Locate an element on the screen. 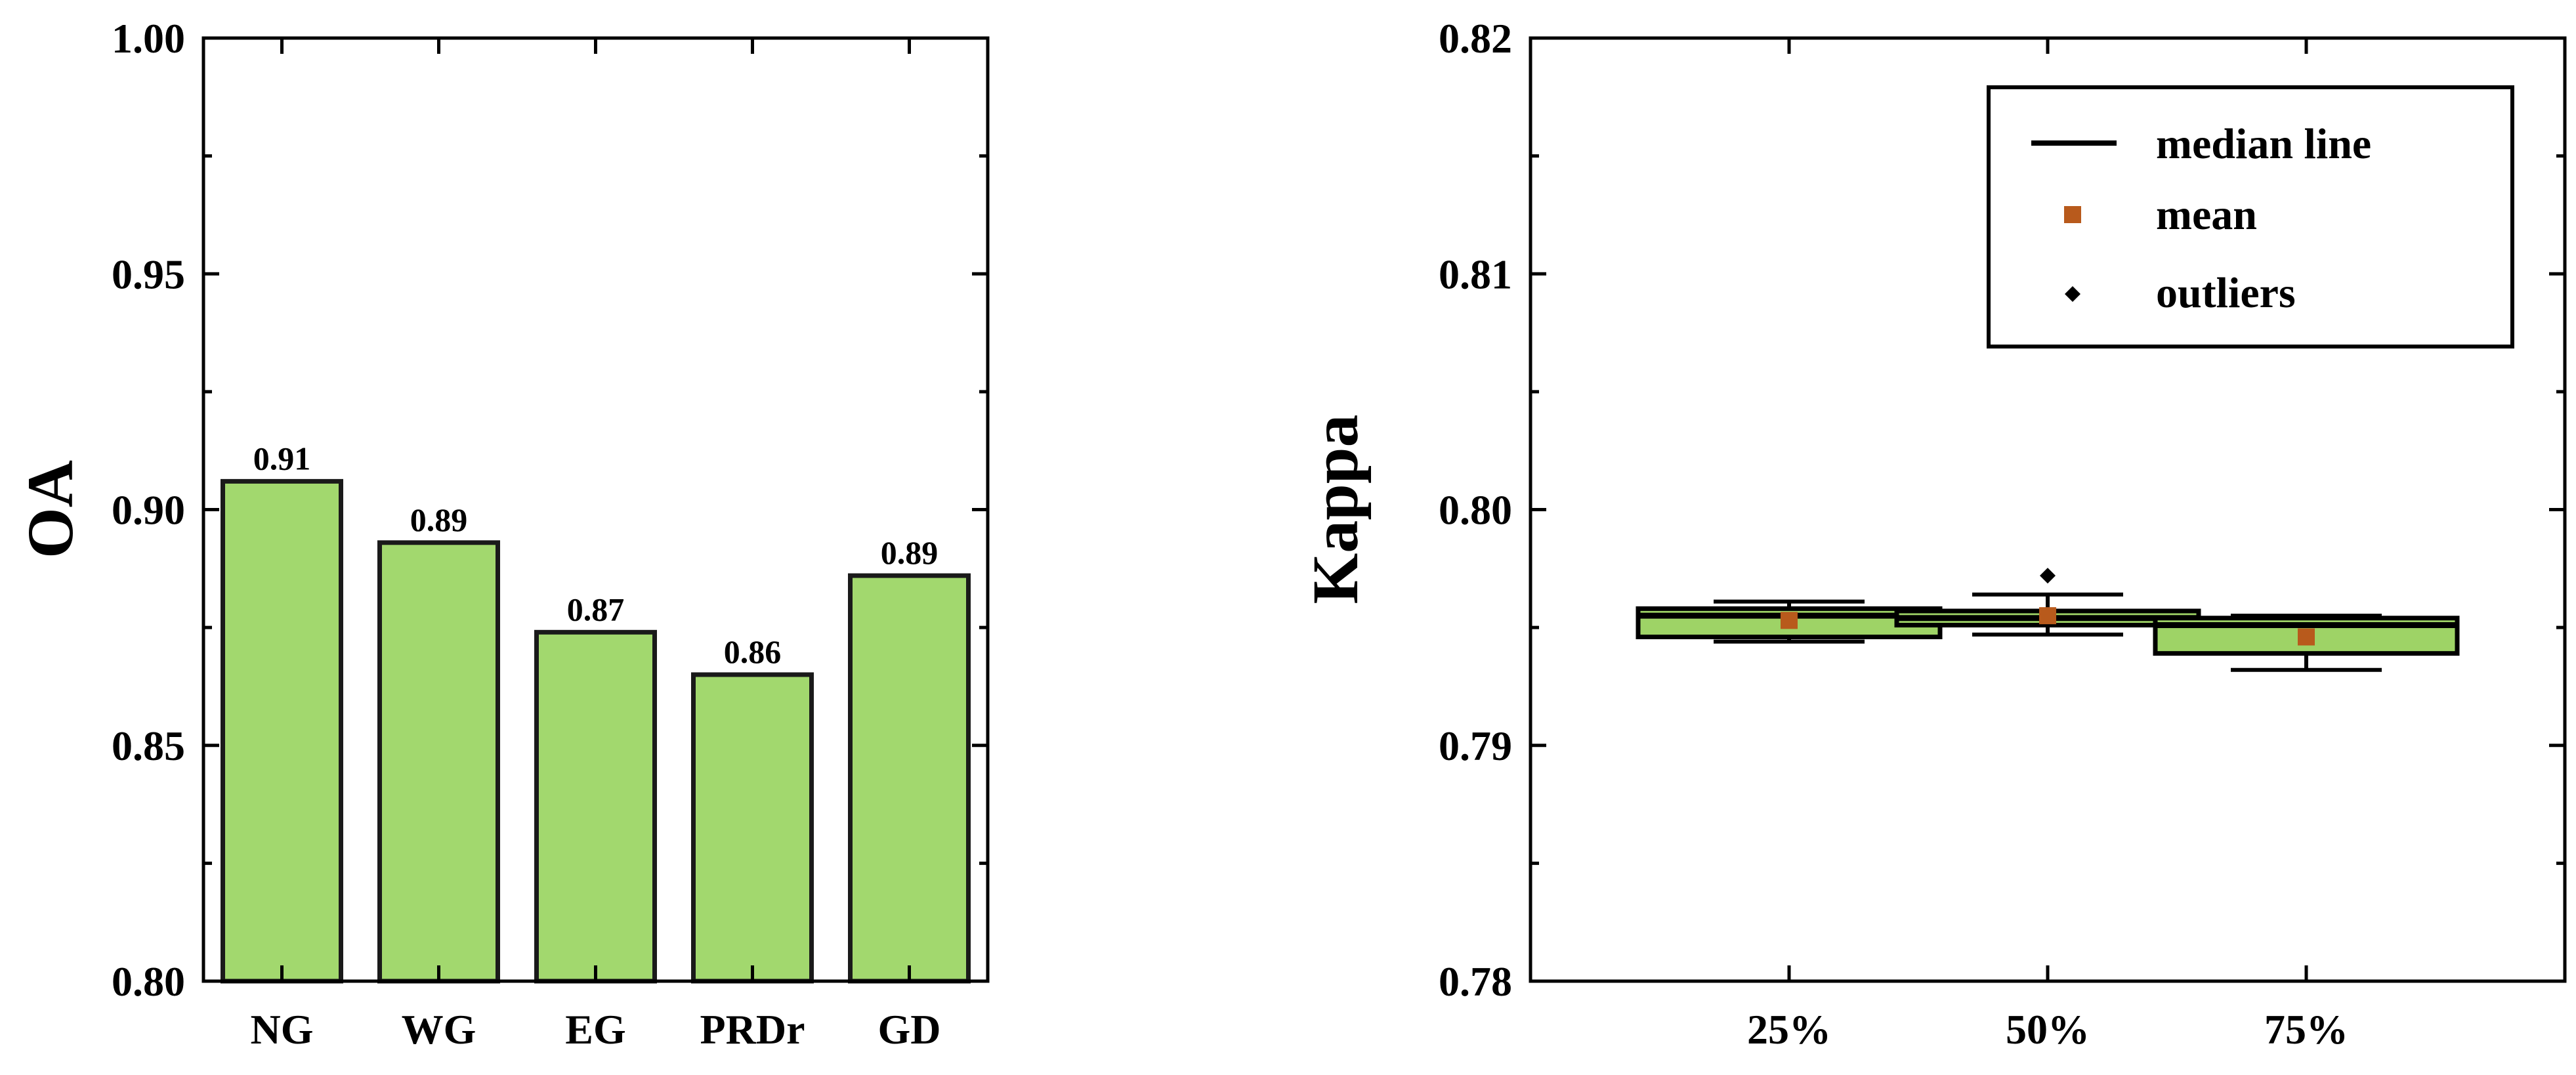 The width and height of the screenshot is (2576, 1075). bar-x-tick-label: NG is located at coordinates (282, 1029).